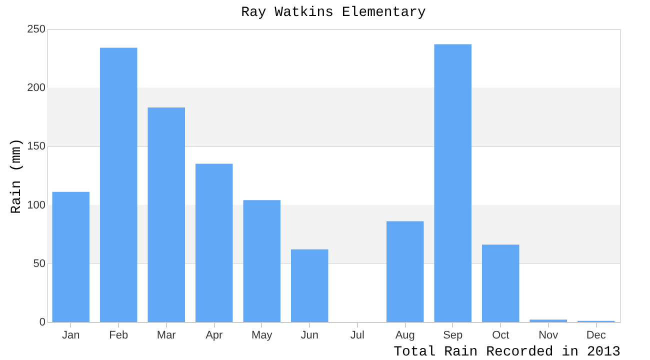 Image resolution: width=650 pixels, height=360 pixels. What do you see at coordinates (548, 336) in the screenshot?
I see `x-tick-label: Nov` at bounding box center [548, 336].